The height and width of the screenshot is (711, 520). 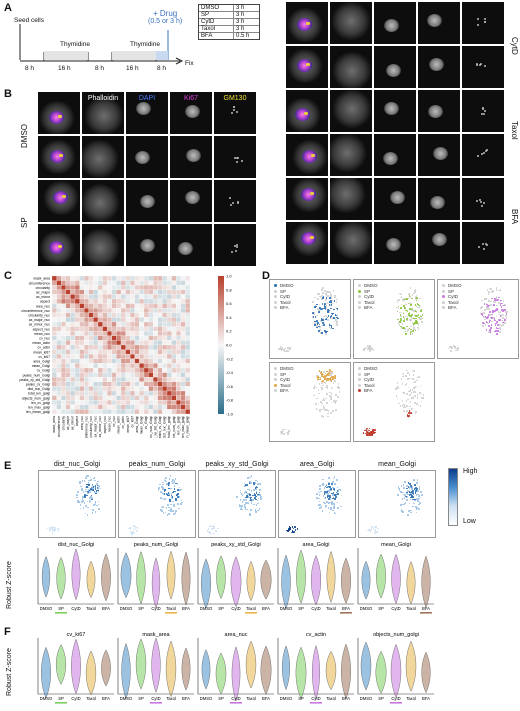 What do you see at coordinates (366, 608) in the screenshot?
I see `violin-xtick: DMSO` at bounding box center [366, 608].